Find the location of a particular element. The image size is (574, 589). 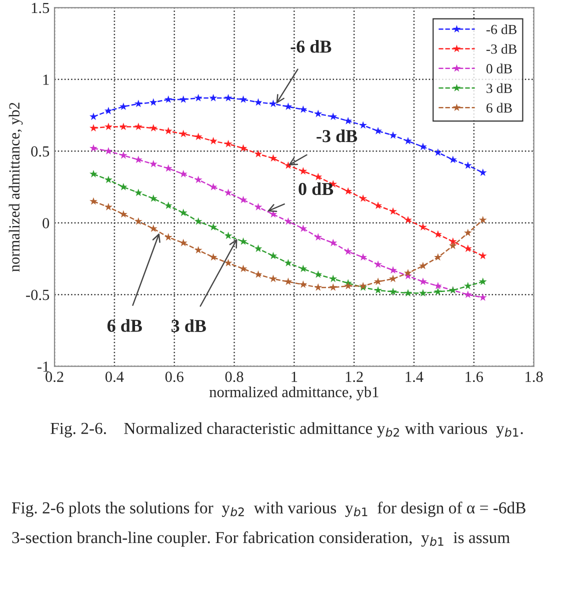

caption: Fig. 2-6. Normalized characteristic admittance y$_{b2}$ with various y$_{b1}$. is located at coordinates (286, 430).